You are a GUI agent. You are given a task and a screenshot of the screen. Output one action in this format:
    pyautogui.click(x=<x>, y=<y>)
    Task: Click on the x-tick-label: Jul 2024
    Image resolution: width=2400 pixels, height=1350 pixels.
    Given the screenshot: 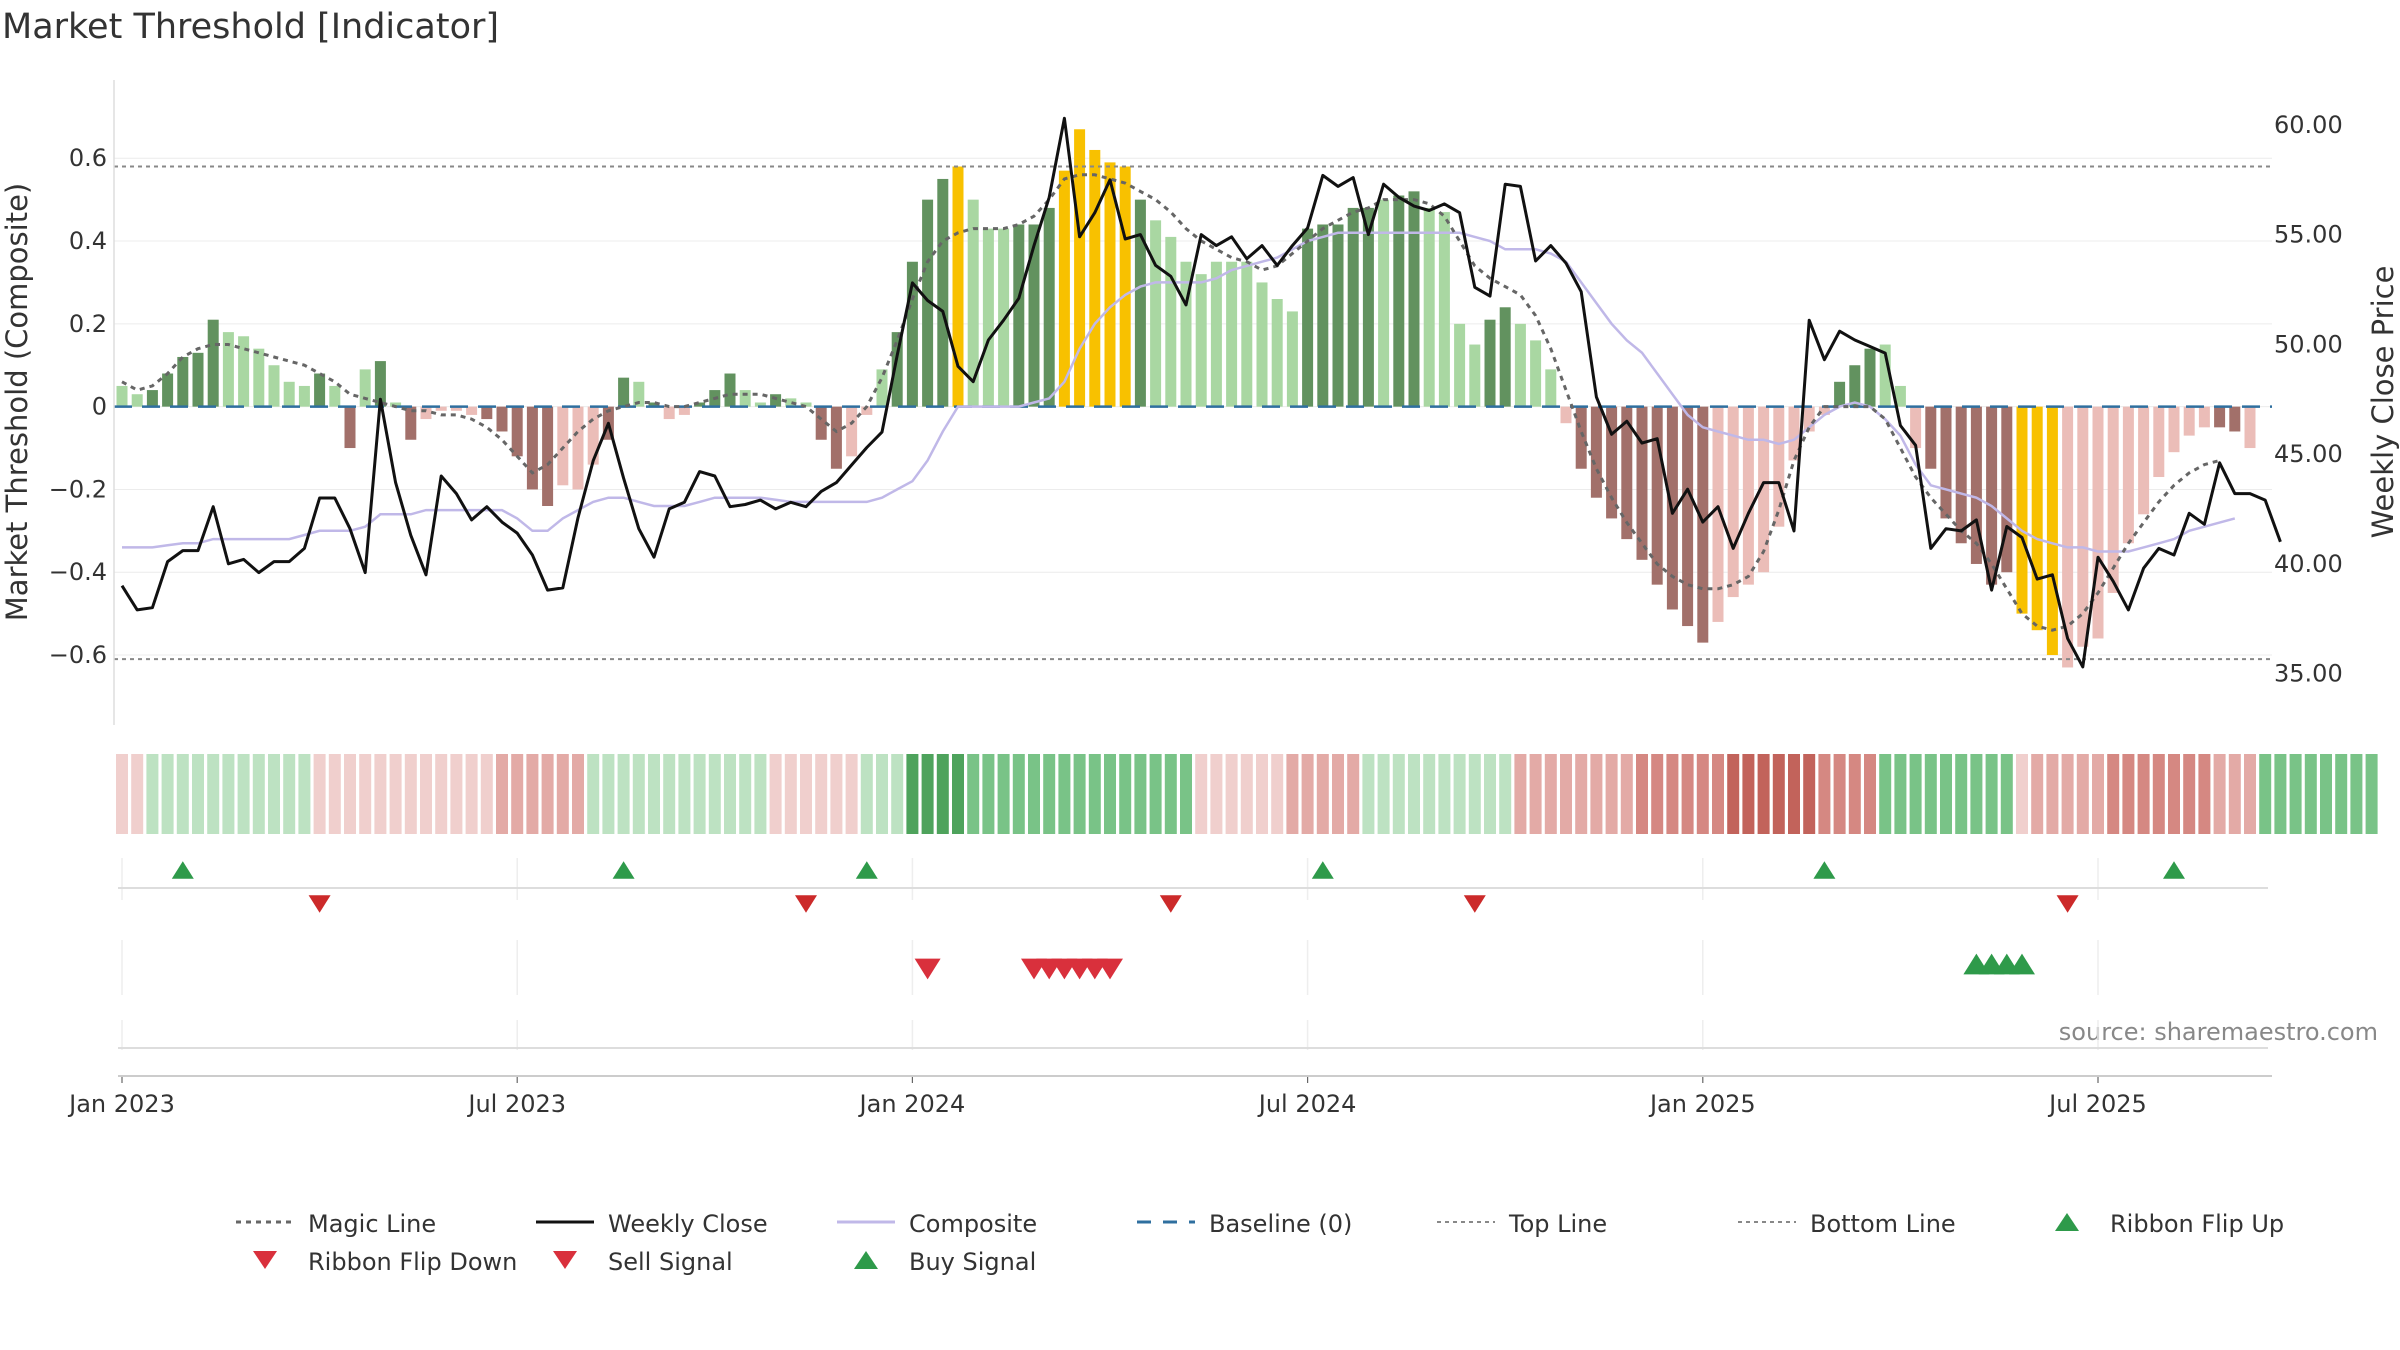 What is the action you would take?
    pyautogui.click(x=1307, y=1104)
    